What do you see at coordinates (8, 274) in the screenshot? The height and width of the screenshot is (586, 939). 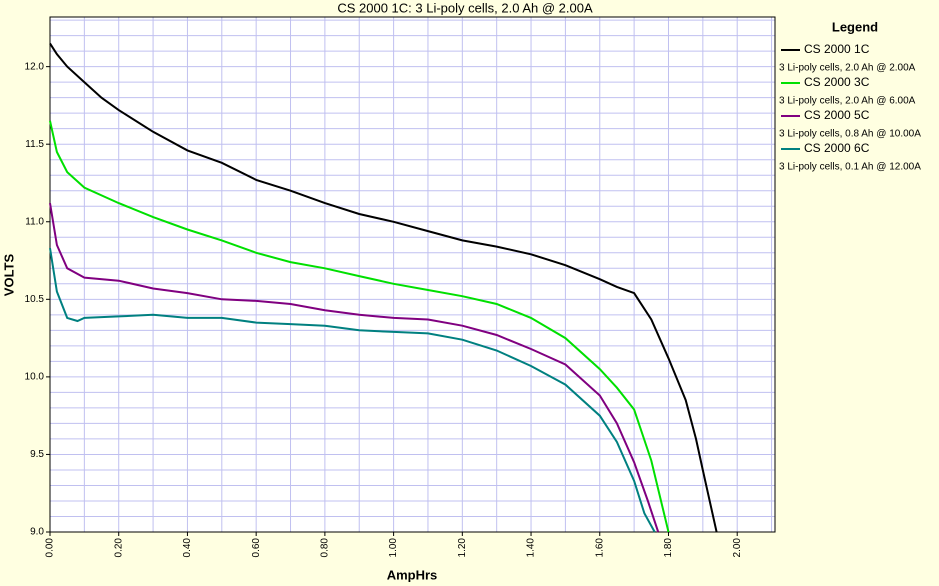 I see `y-axis-label: VOLTS` at bounding box center [8, 274].